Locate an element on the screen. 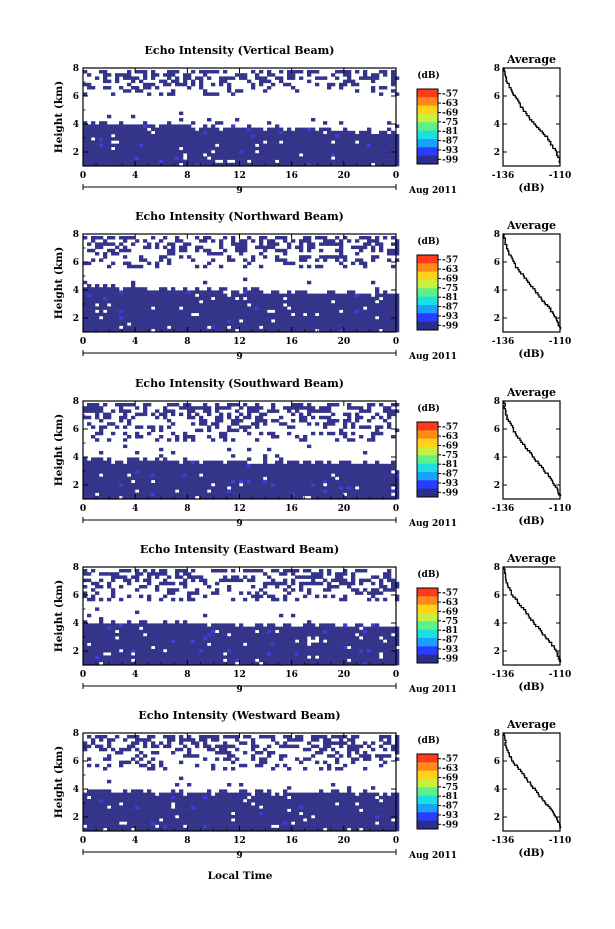  average-profile-1: Average 2 4 6 8 -136 -110 (dB) is located at coordinates (532, 289).